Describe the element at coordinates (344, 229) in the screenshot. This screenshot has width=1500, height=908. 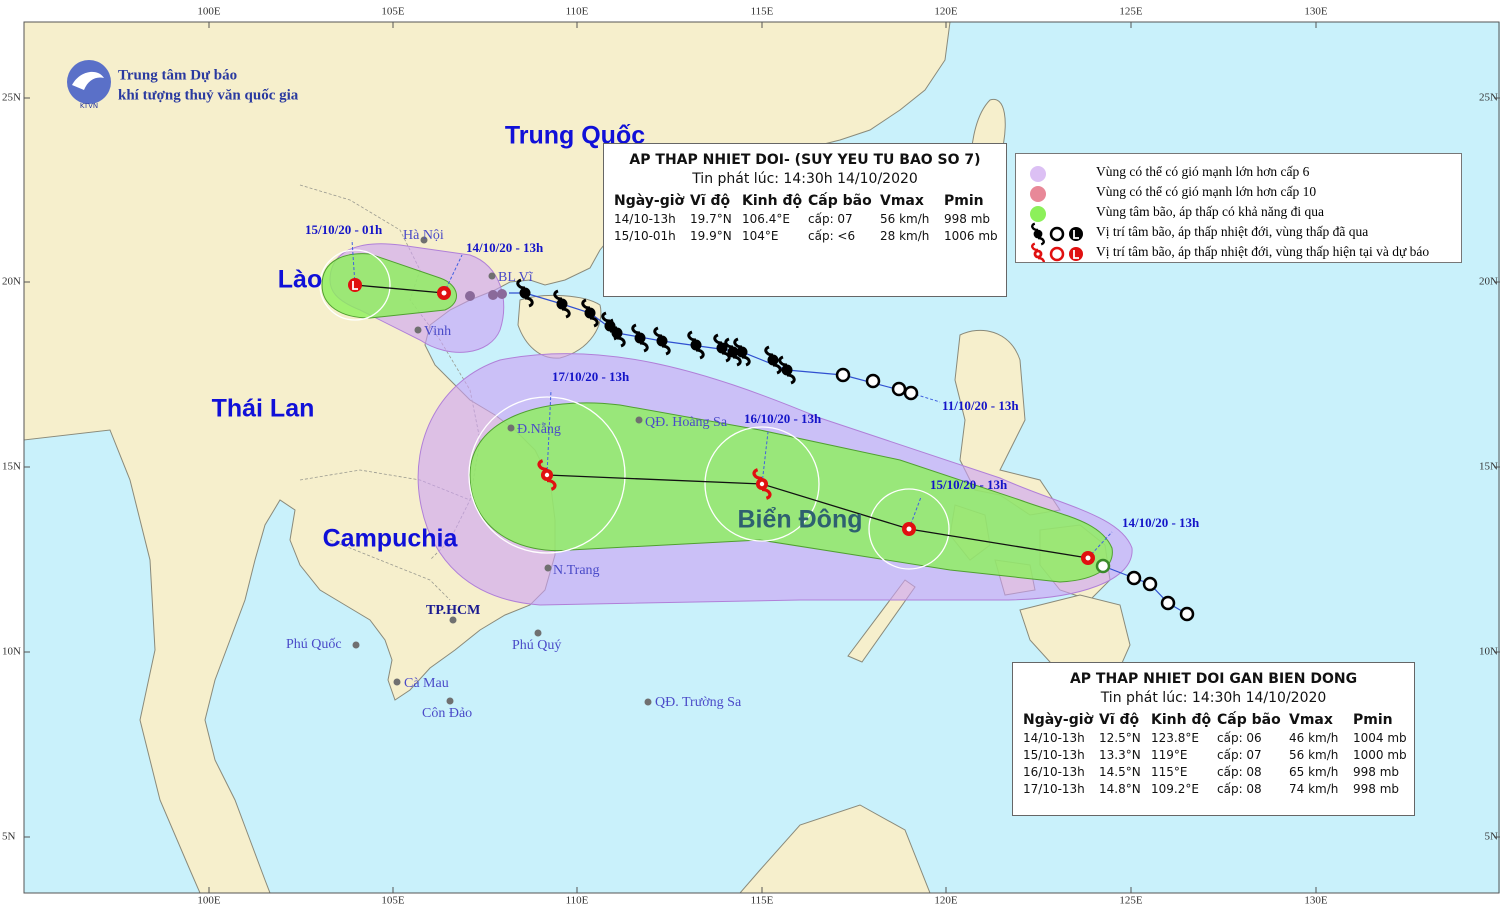
I see `track-label: 15/10/20 - 01h` at that location.